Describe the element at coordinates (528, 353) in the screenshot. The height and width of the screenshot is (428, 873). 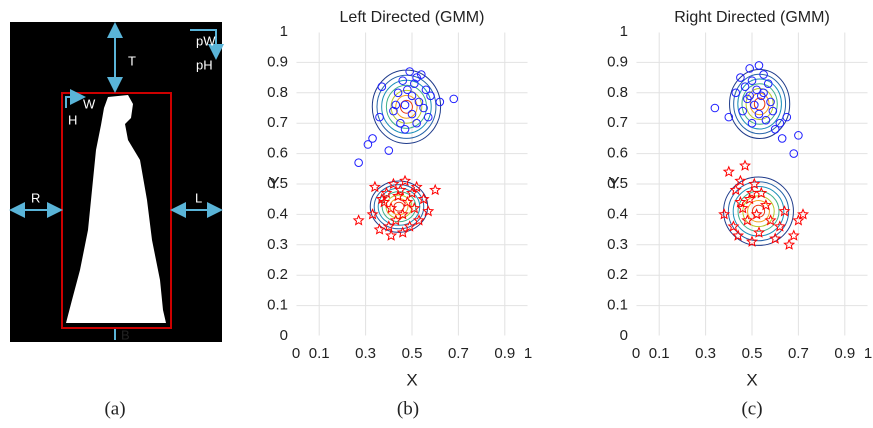
I see `x-tick-label: 1` at that location.